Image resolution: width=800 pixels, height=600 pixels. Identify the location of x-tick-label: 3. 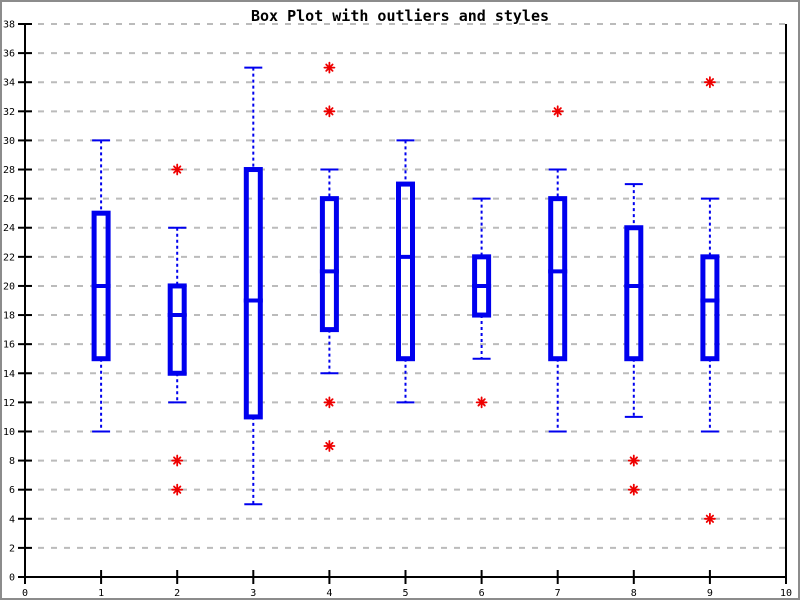
(253, 593).